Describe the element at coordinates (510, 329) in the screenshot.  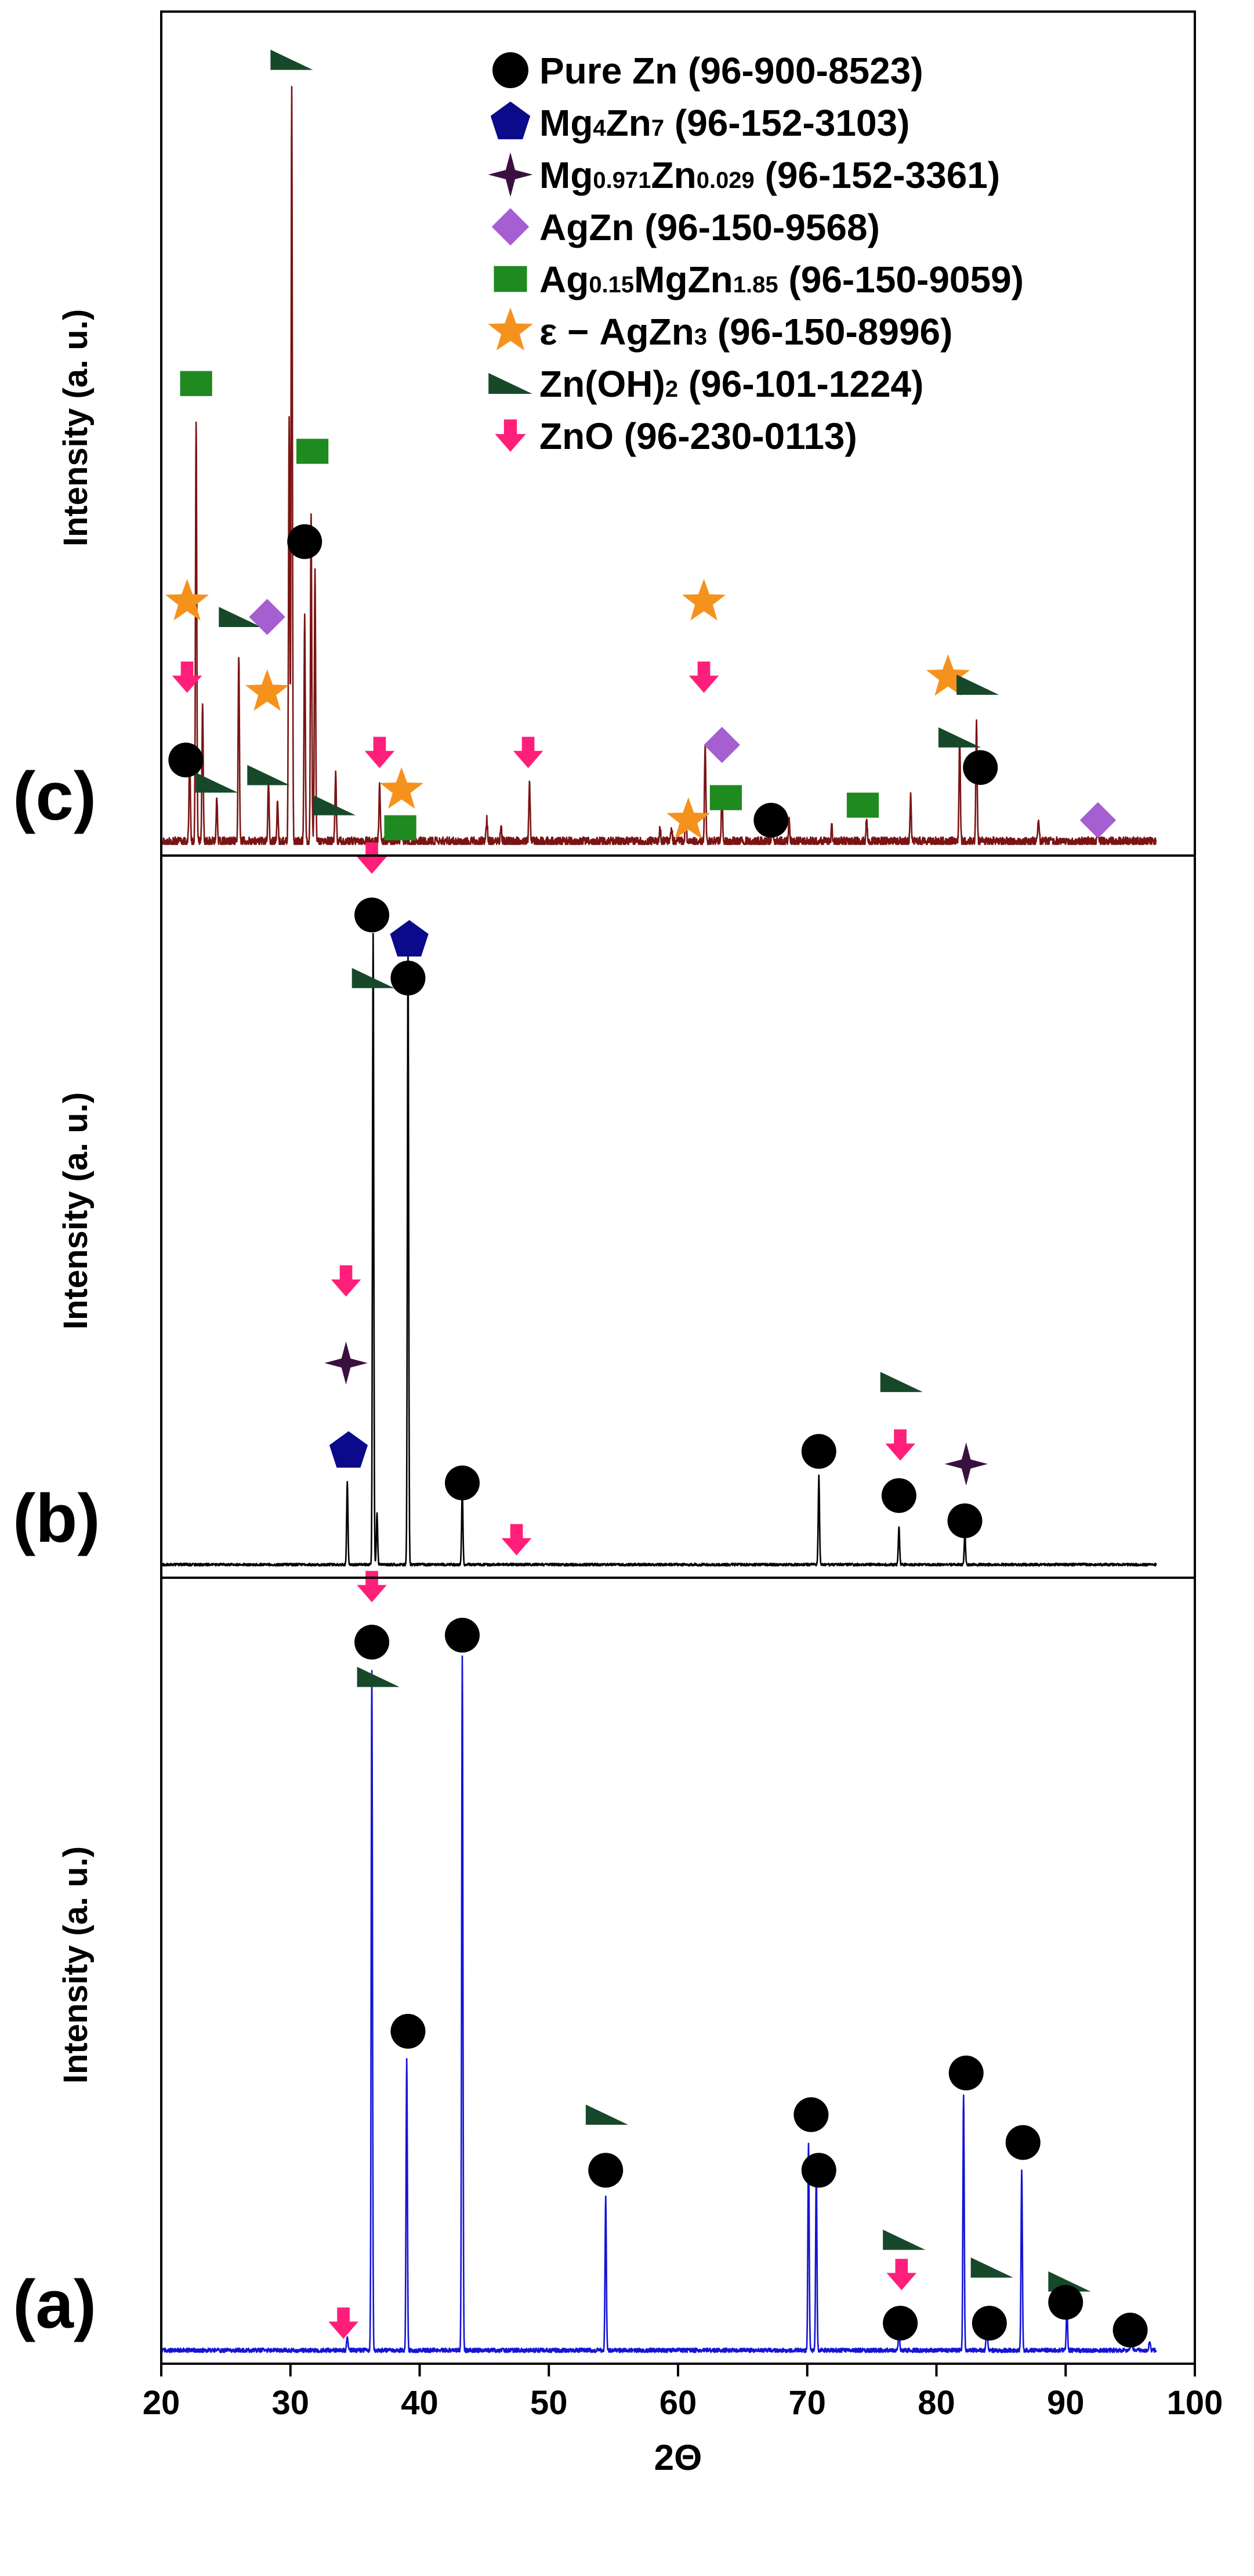
I see `legend-symbol-eps-agzn3` at that location.